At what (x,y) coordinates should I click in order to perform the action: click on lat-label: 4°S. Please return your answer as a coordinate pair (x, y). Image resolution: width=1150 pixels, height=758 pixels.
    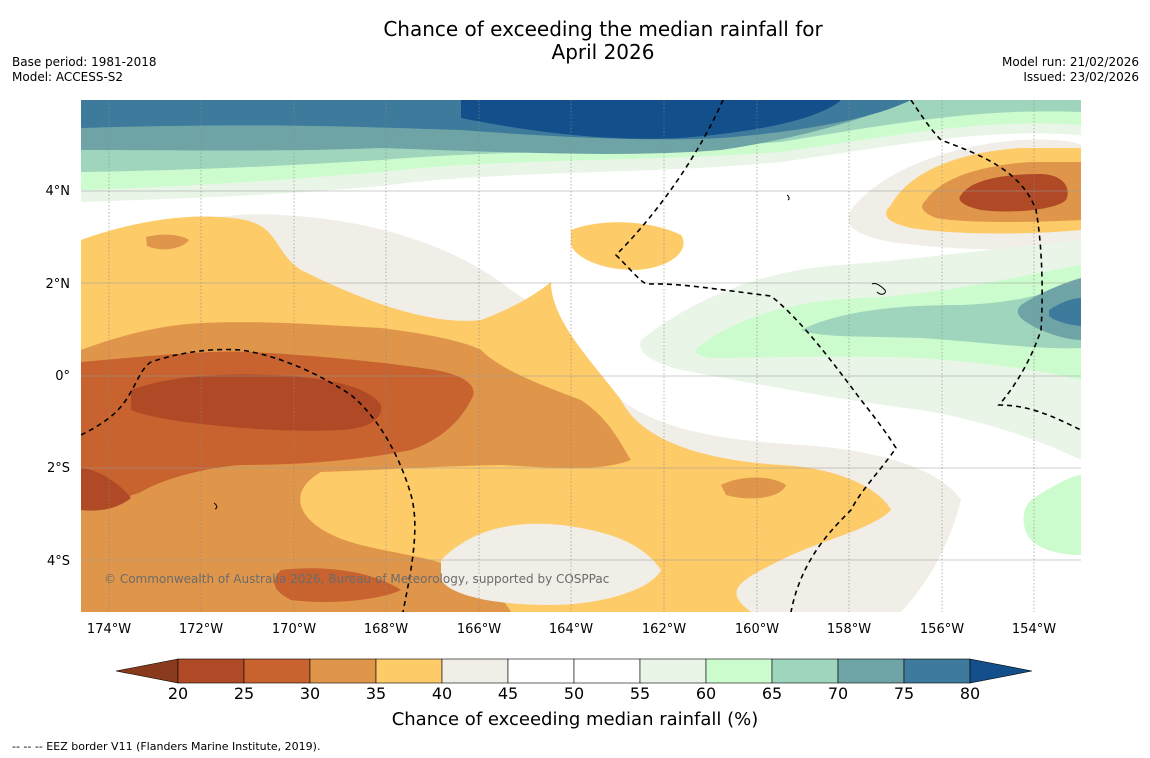
    Looking at the image, I should click on (58, 561).